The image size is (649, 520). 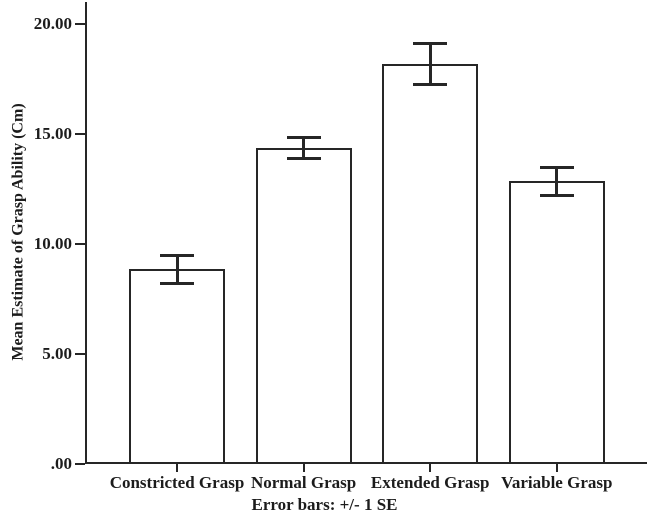 What do you see at coordinates (19, 232) in the screenshot?
I see `y-axis-title-wrap: Mean Estimate of Grasp Ability (Cm)` at bounding box center [19, 232].